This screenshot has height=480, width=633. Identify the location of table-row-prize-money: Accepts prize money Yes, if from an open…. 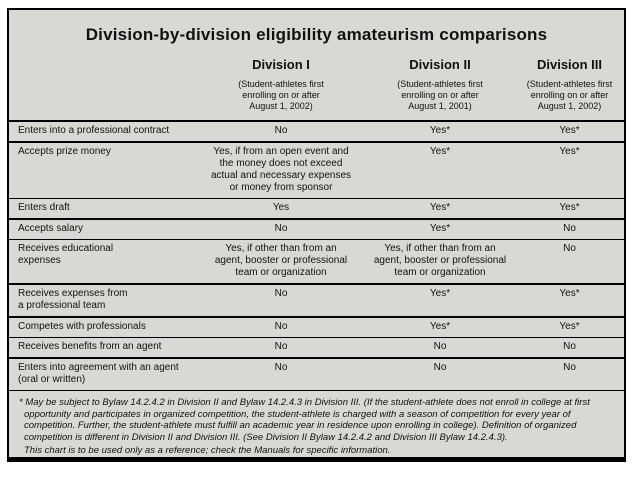
(316, 171).